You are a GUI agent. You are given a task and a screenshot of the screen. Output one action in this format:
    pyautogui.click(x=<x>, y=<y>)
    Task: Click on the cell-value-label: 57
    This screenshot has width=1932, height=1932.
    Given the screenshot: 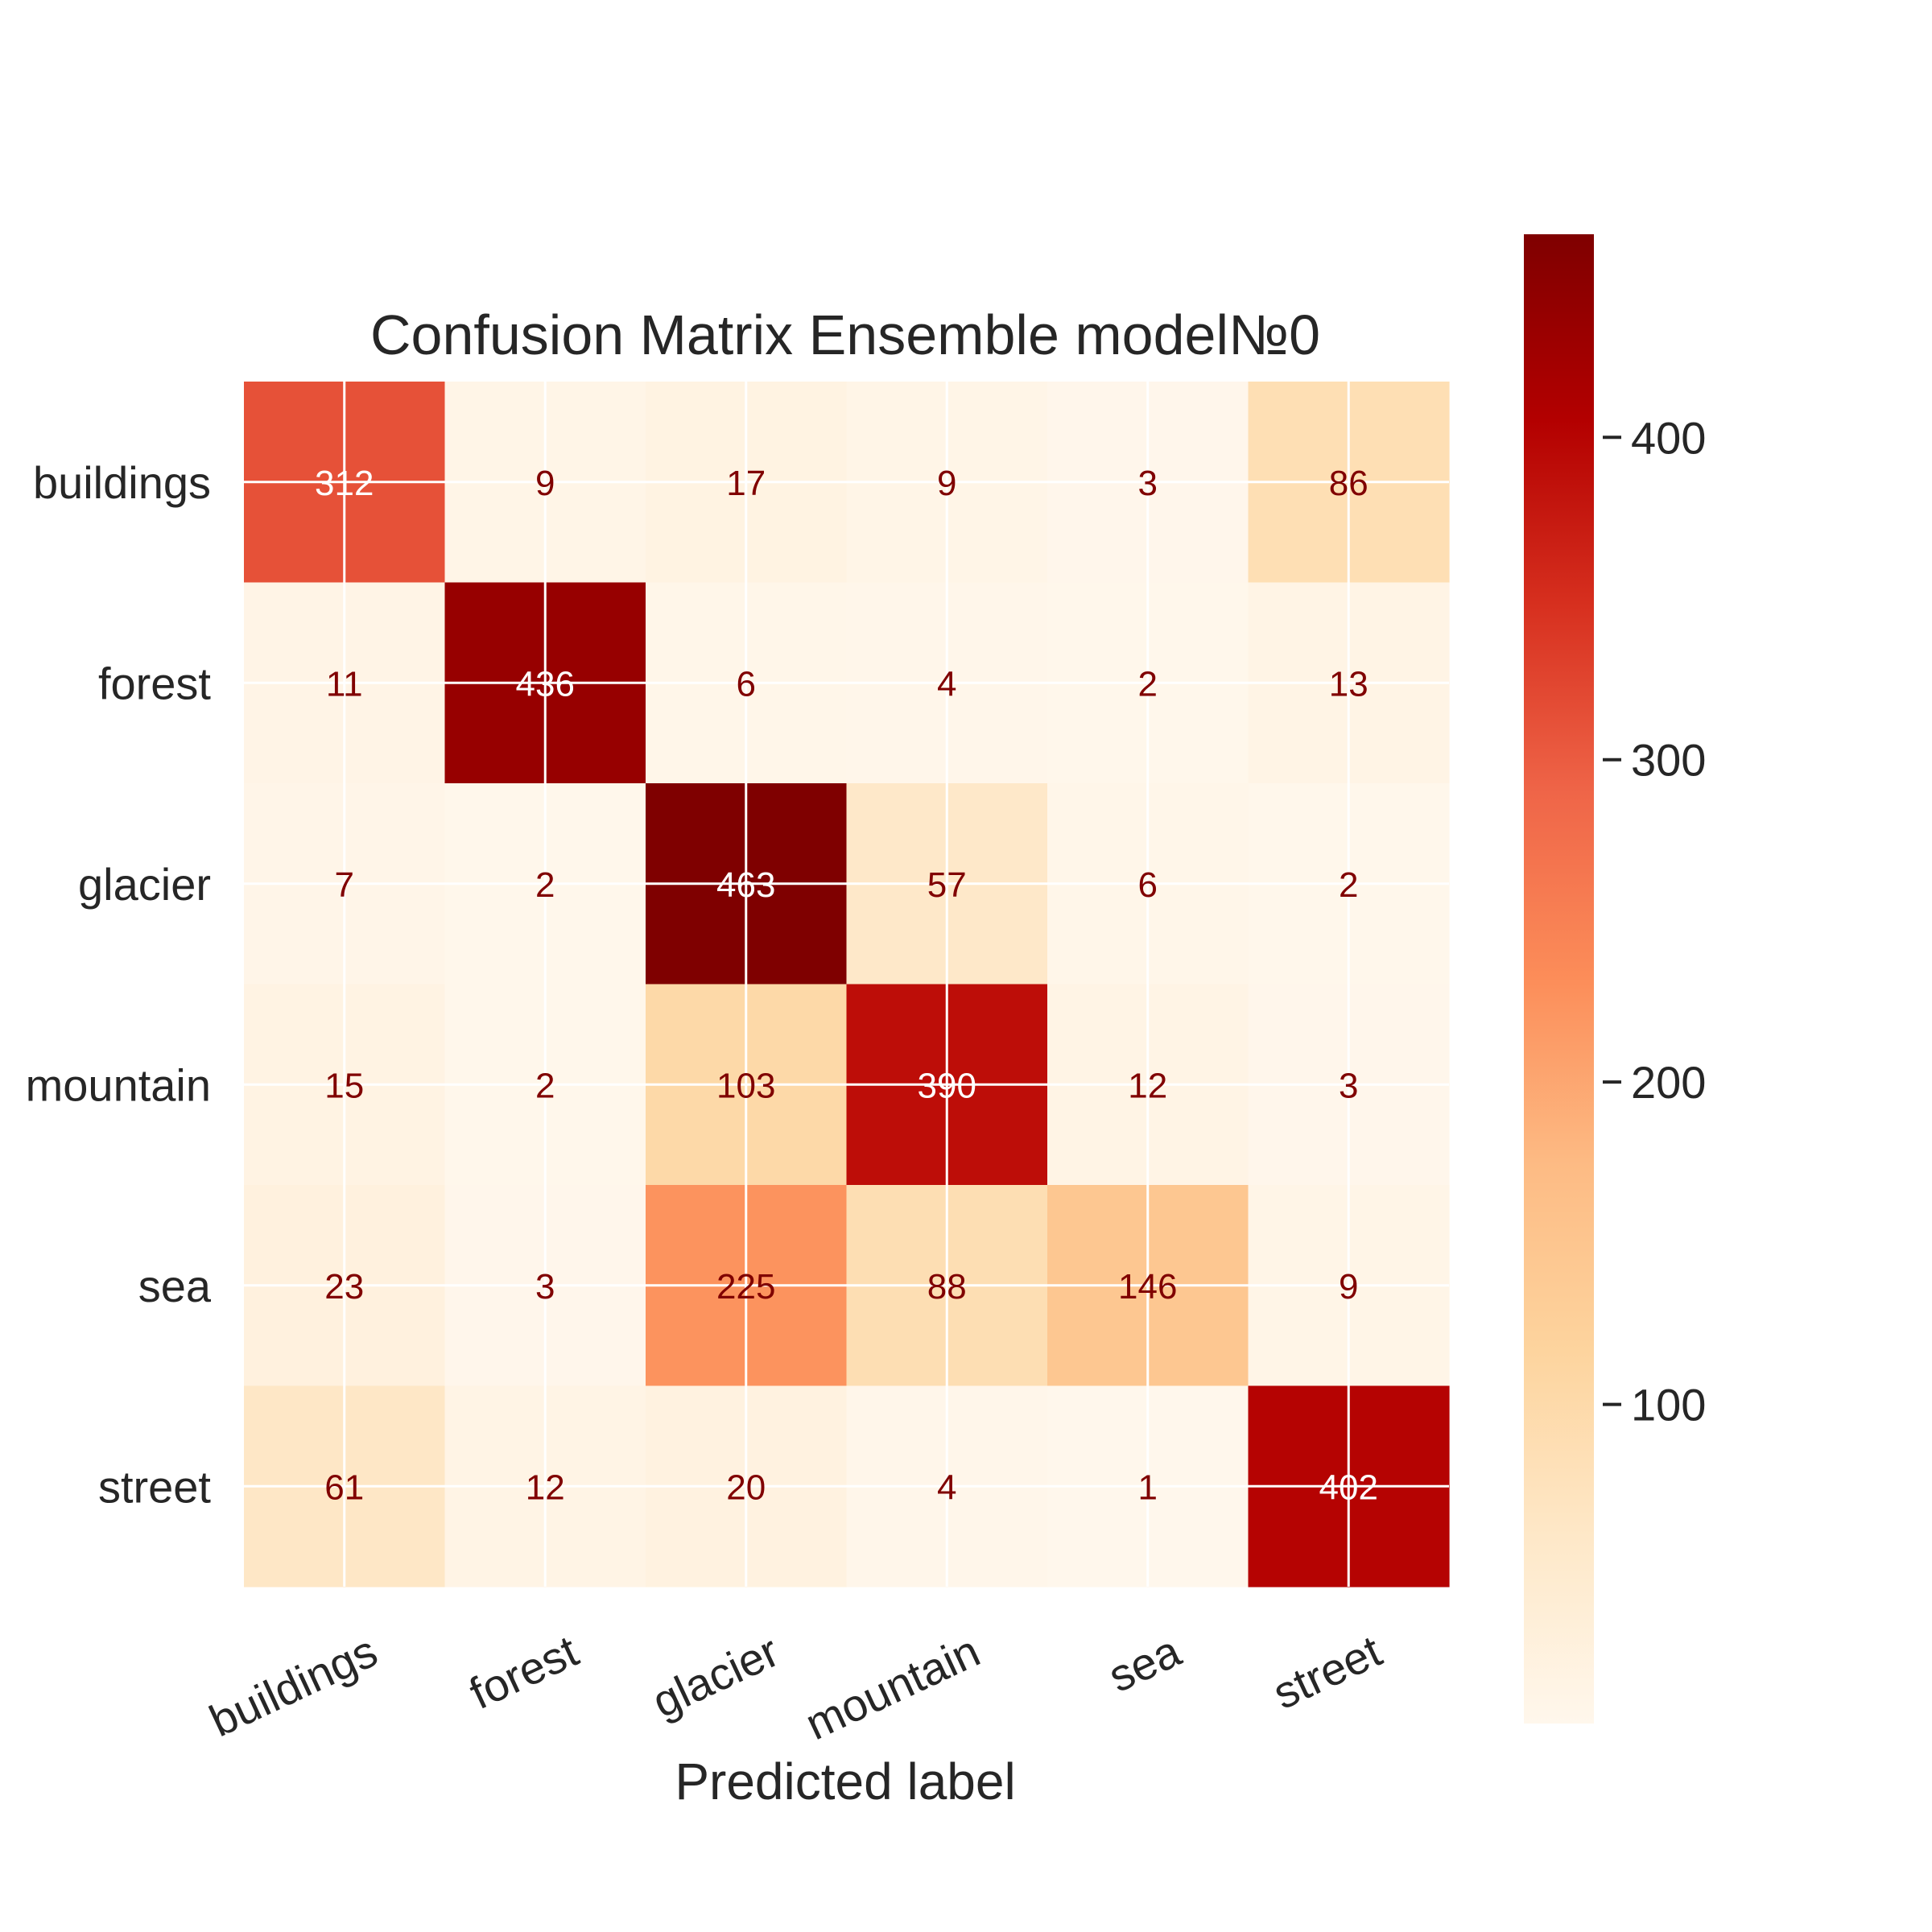 What is the action you would take?
    pyautogui.click(x=947, y=885)
    